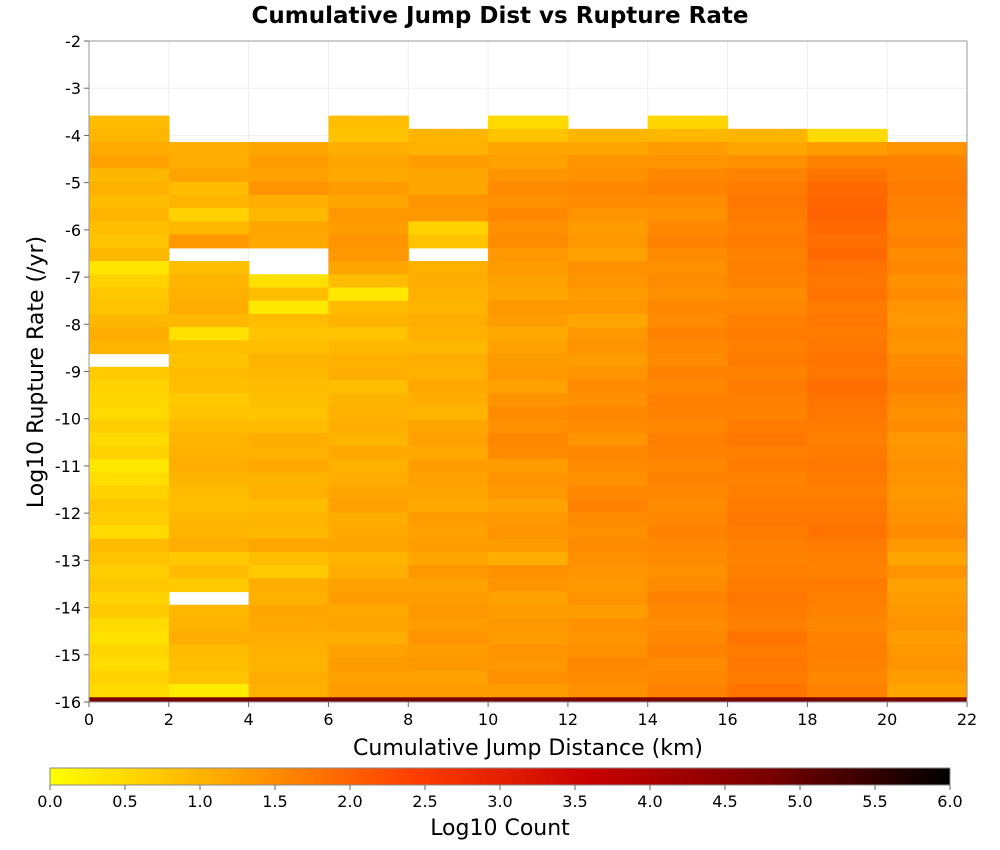  Describe the element at coordinates (169, 719) in the screenshot. I see `x-tick-label: 2` at that location.